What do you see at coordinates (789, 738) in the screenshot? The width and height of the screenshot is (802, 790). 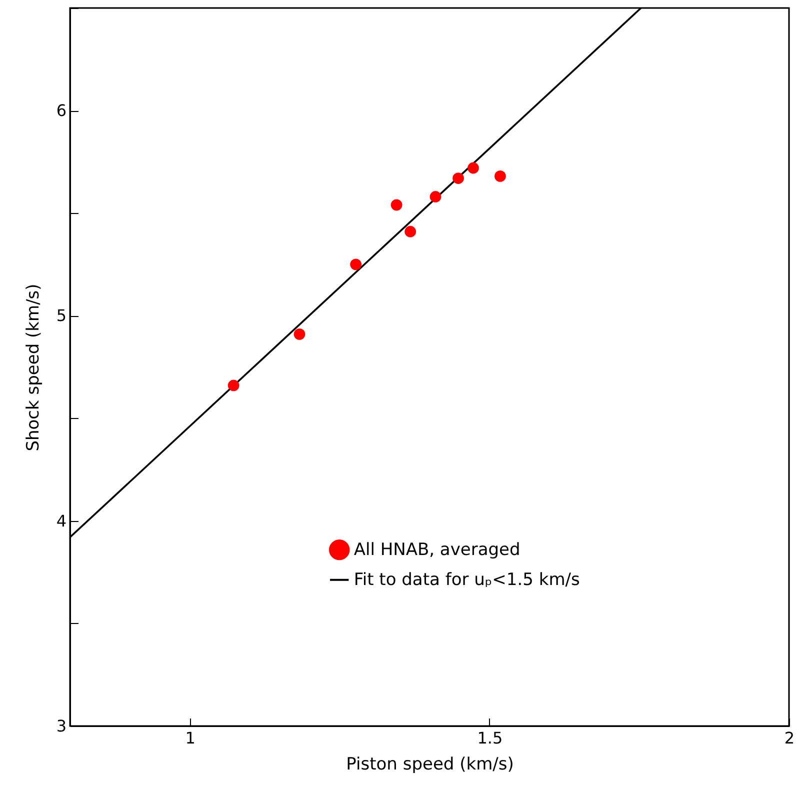 I see `x-tick-label: 2` at bounding box center [789, 738].